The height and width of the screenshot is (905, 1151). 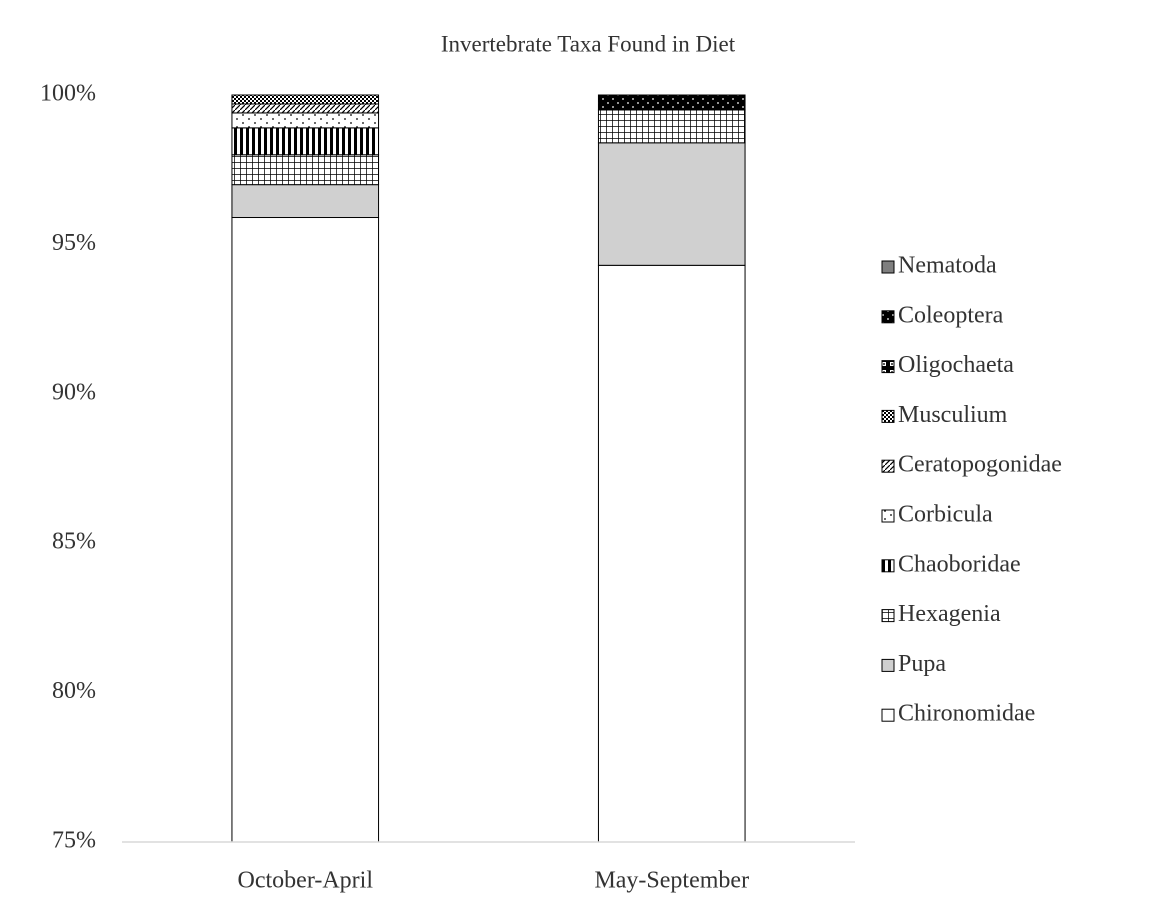 I want to click on chart-title: Invertebrate Taxa Found in Diet, so click(x=588, y=43).